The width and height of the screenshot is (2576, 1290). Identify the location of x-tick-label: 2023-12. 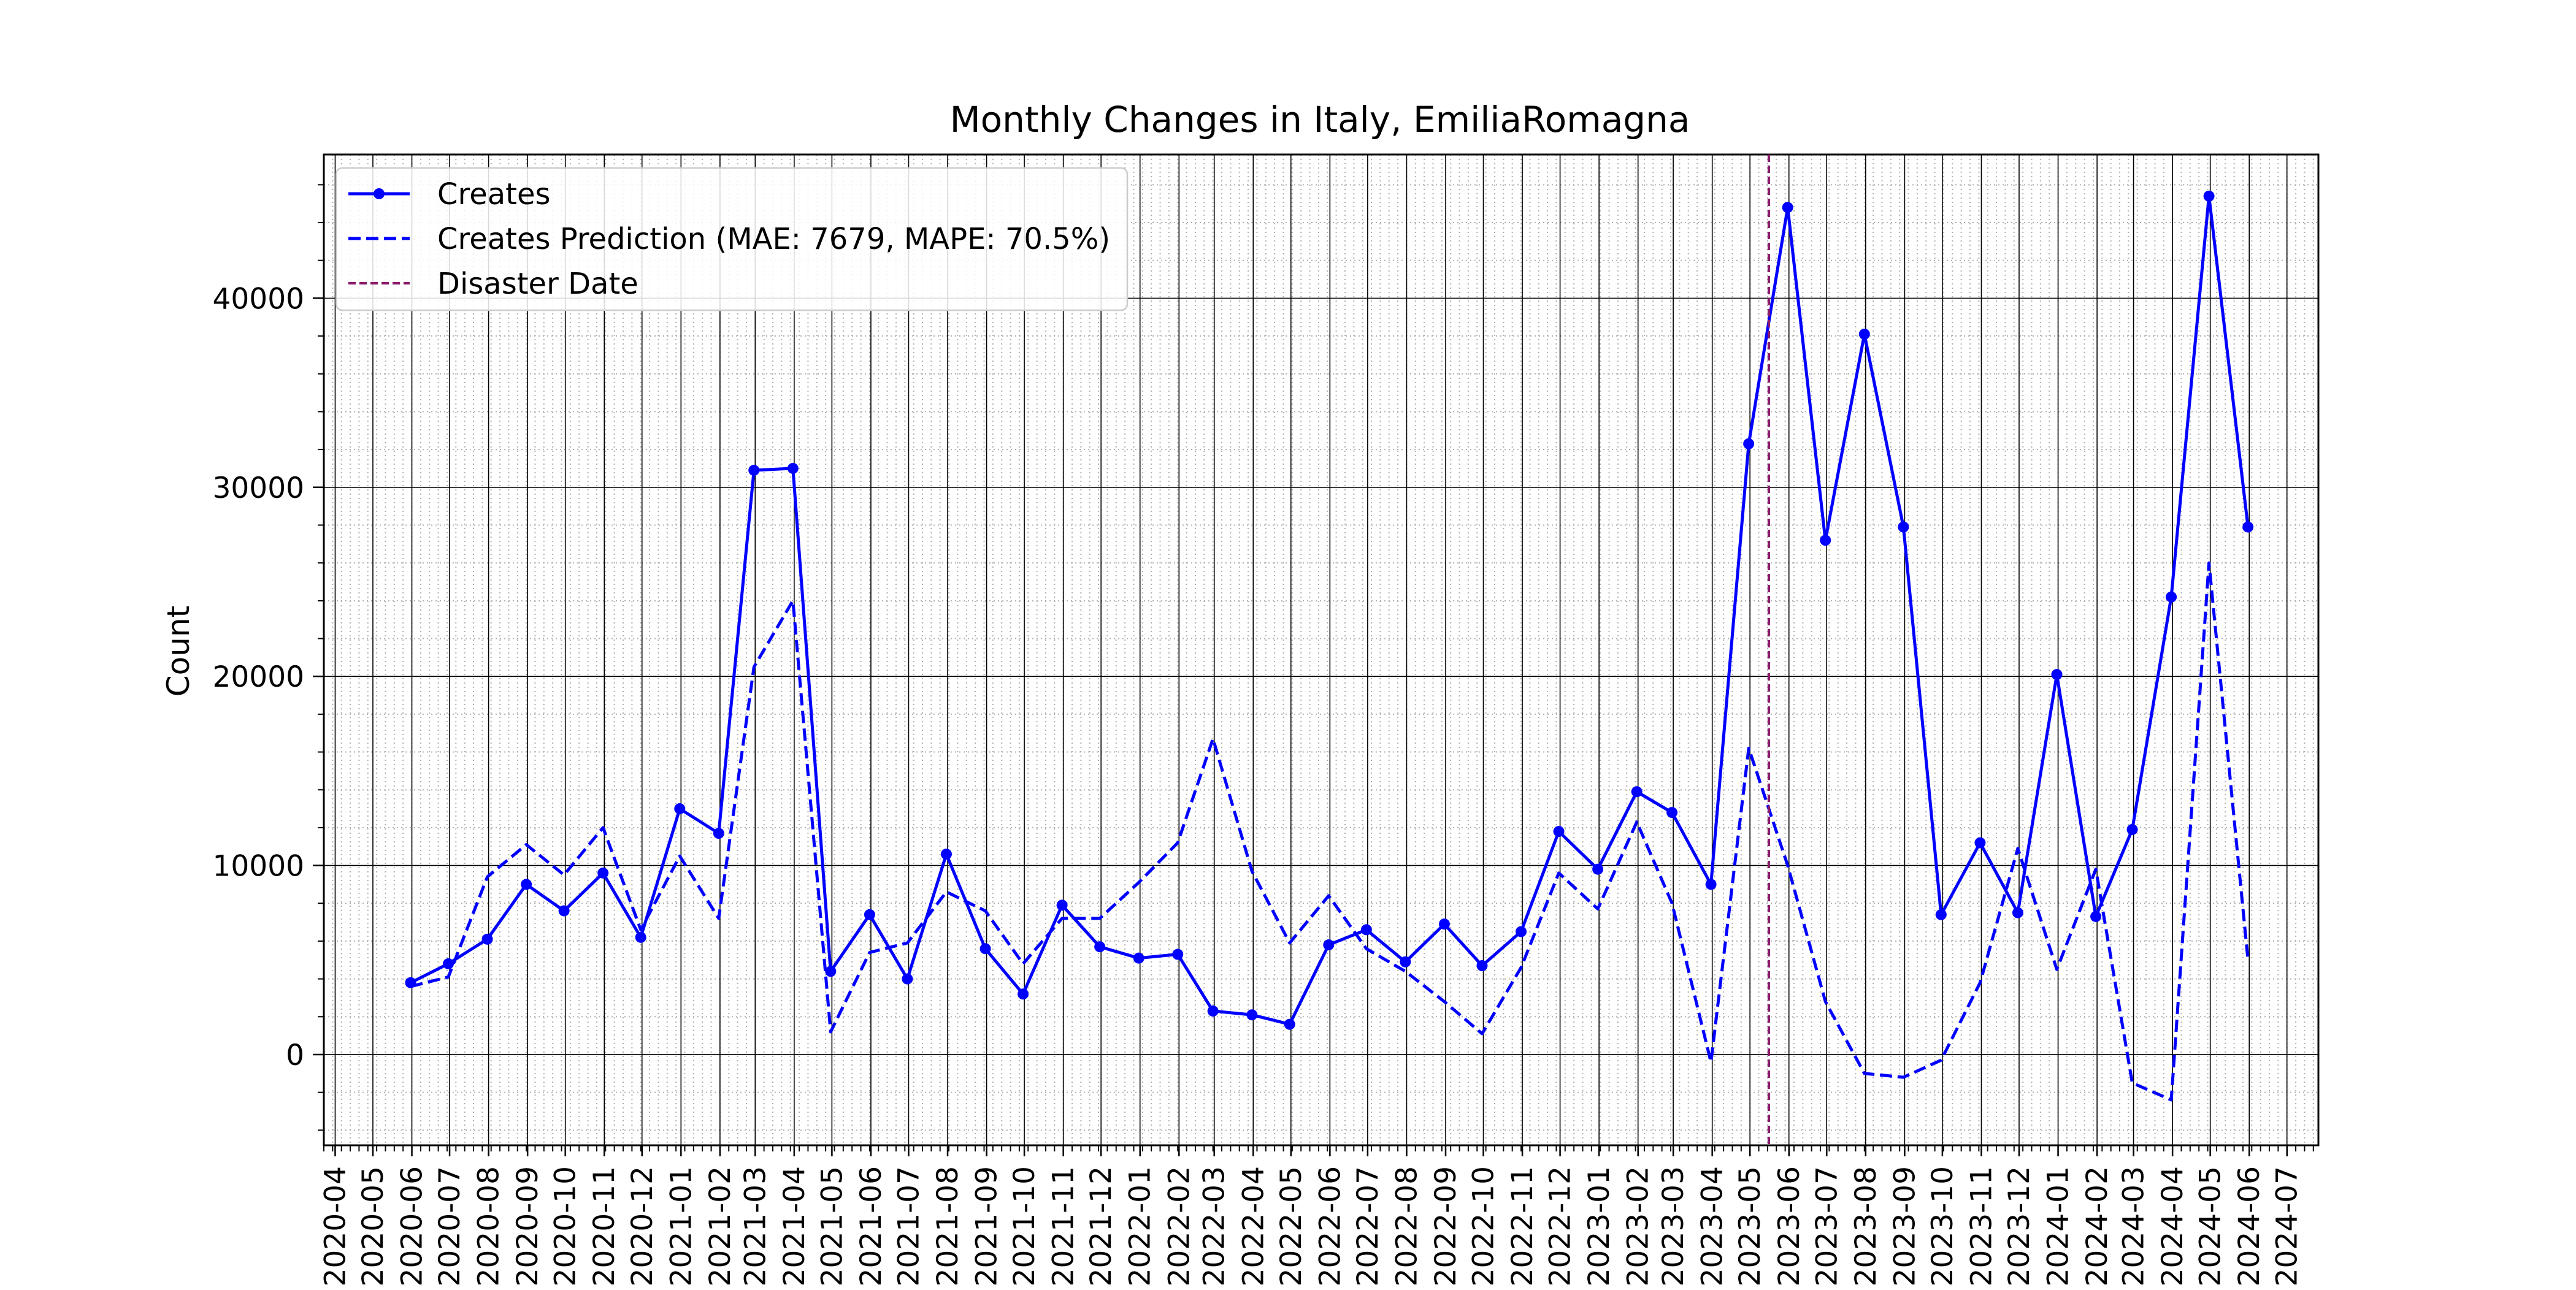
(2019, 1226).